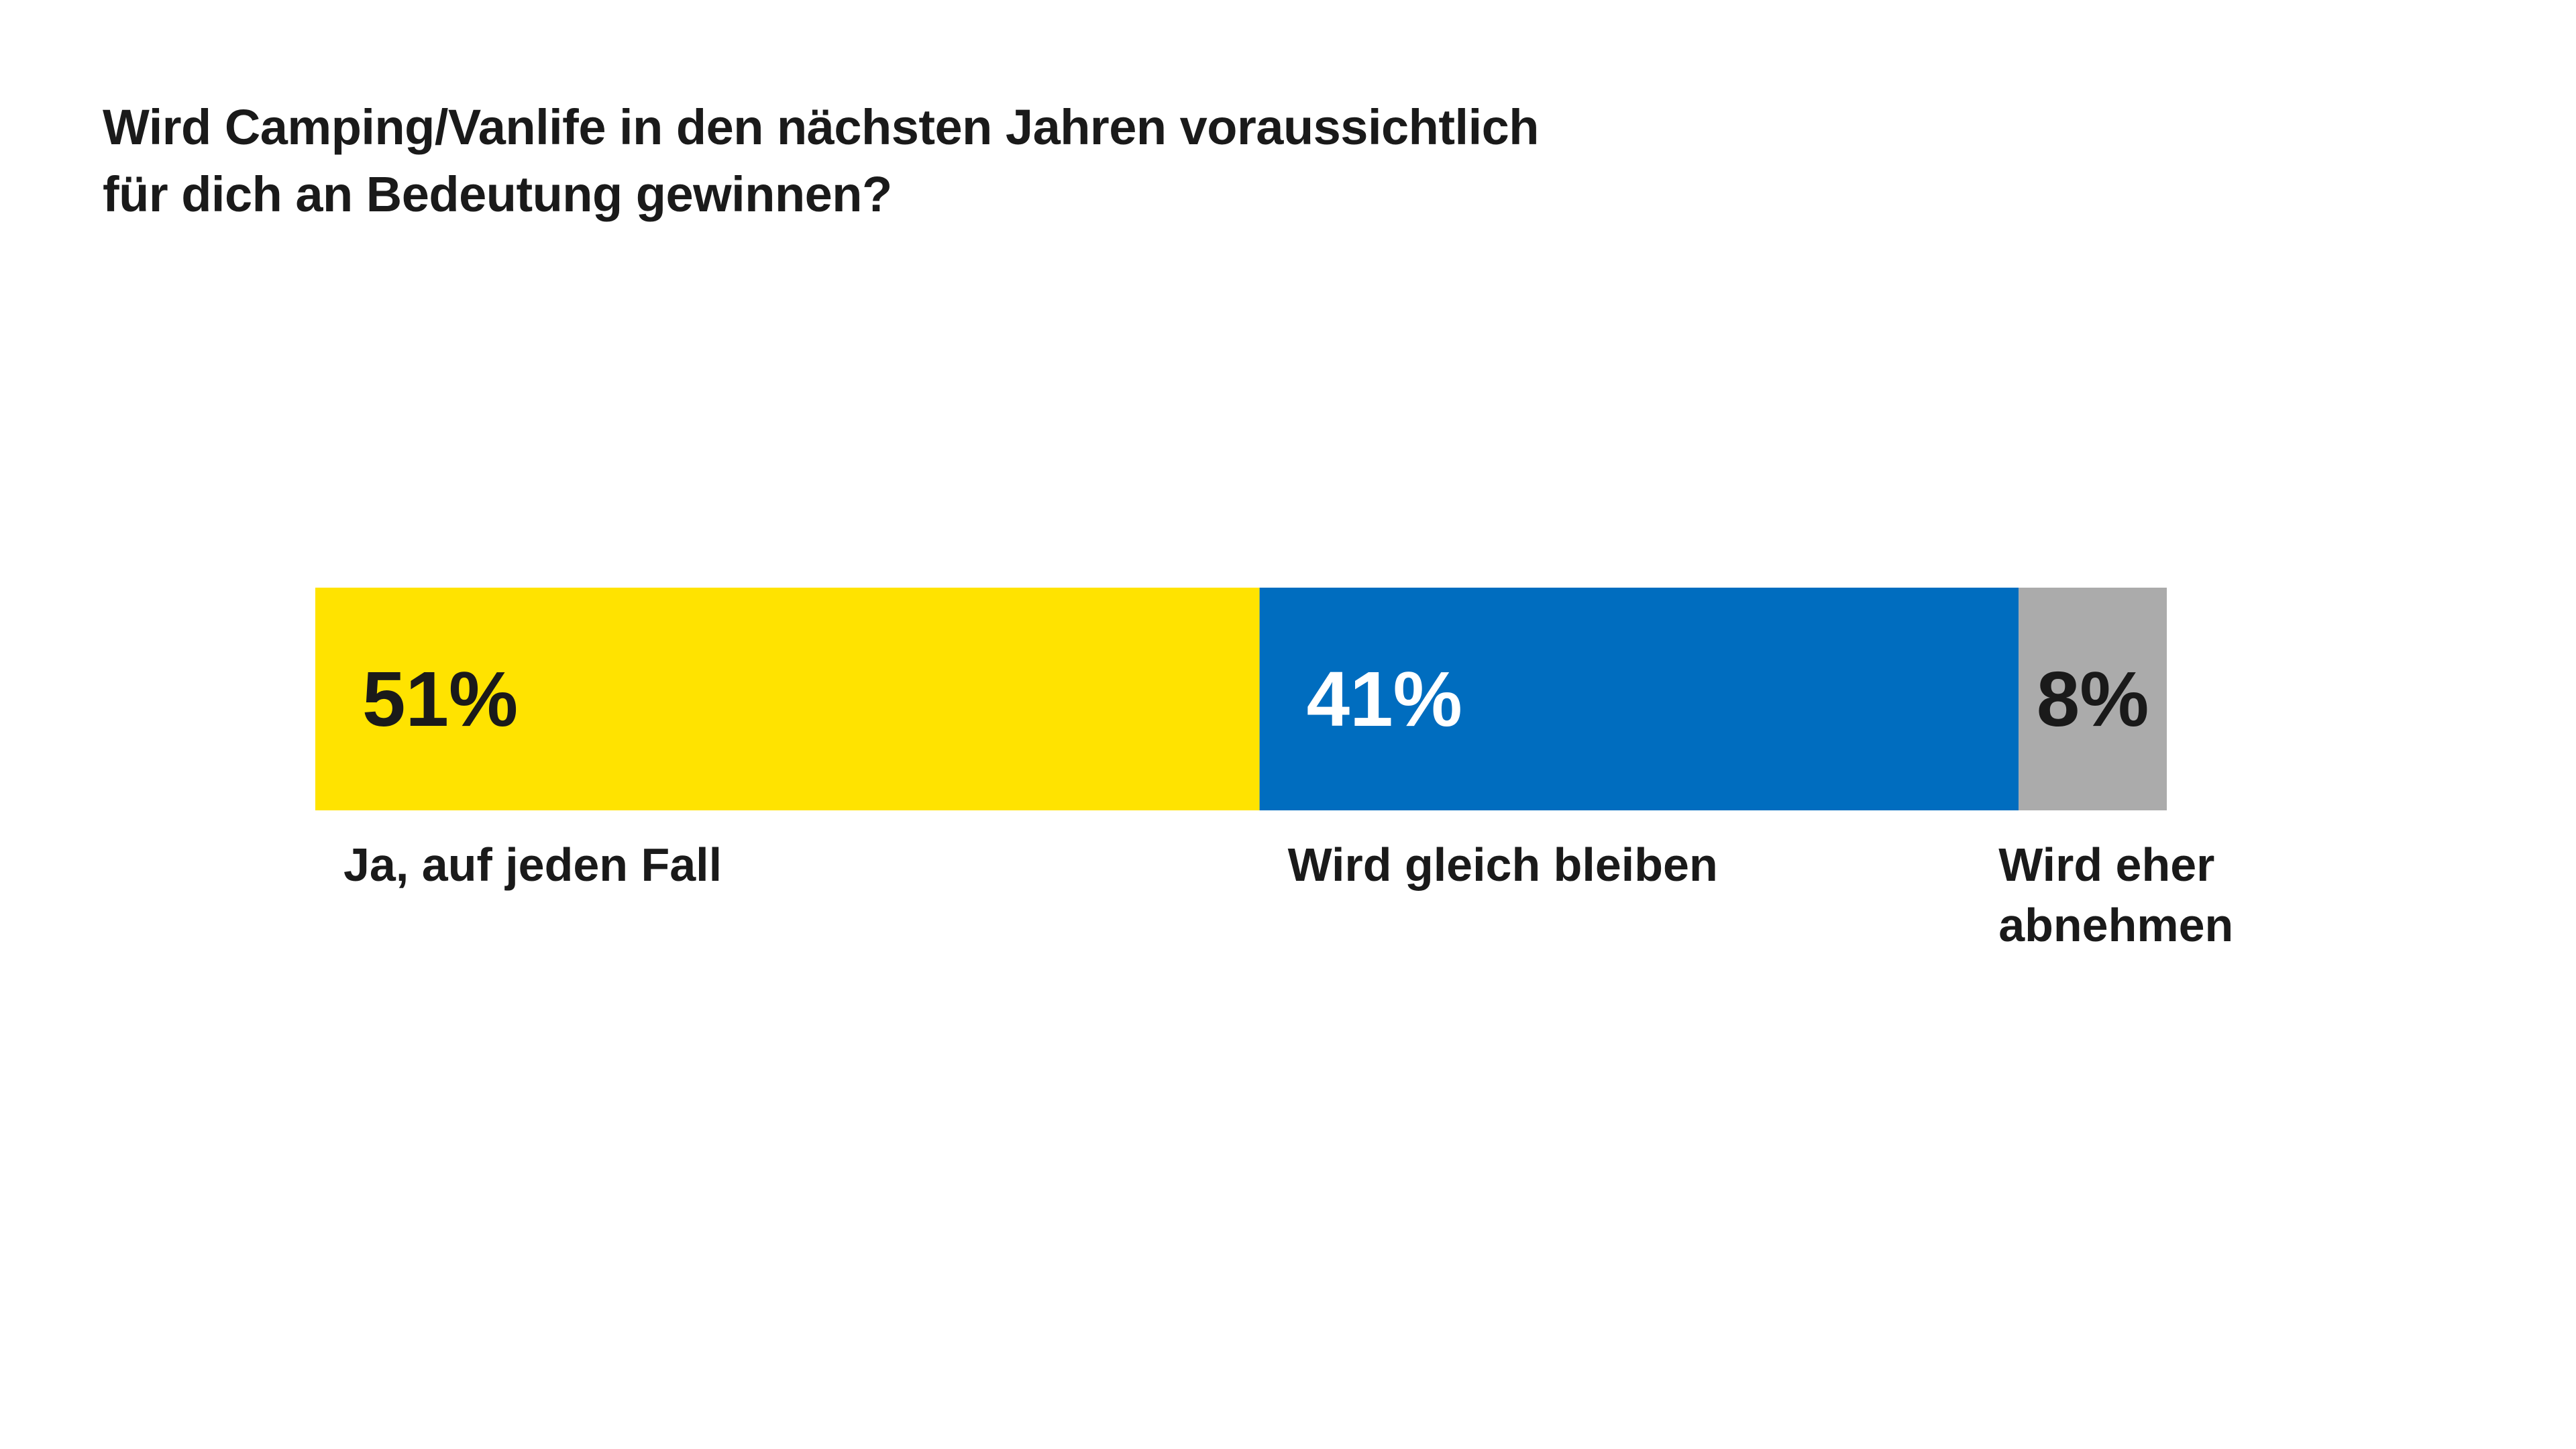 Image resolution: width=2576 pixels, height=1449 pixels. I want to click on bar-value-label-1: 51%, so click(440, 699).